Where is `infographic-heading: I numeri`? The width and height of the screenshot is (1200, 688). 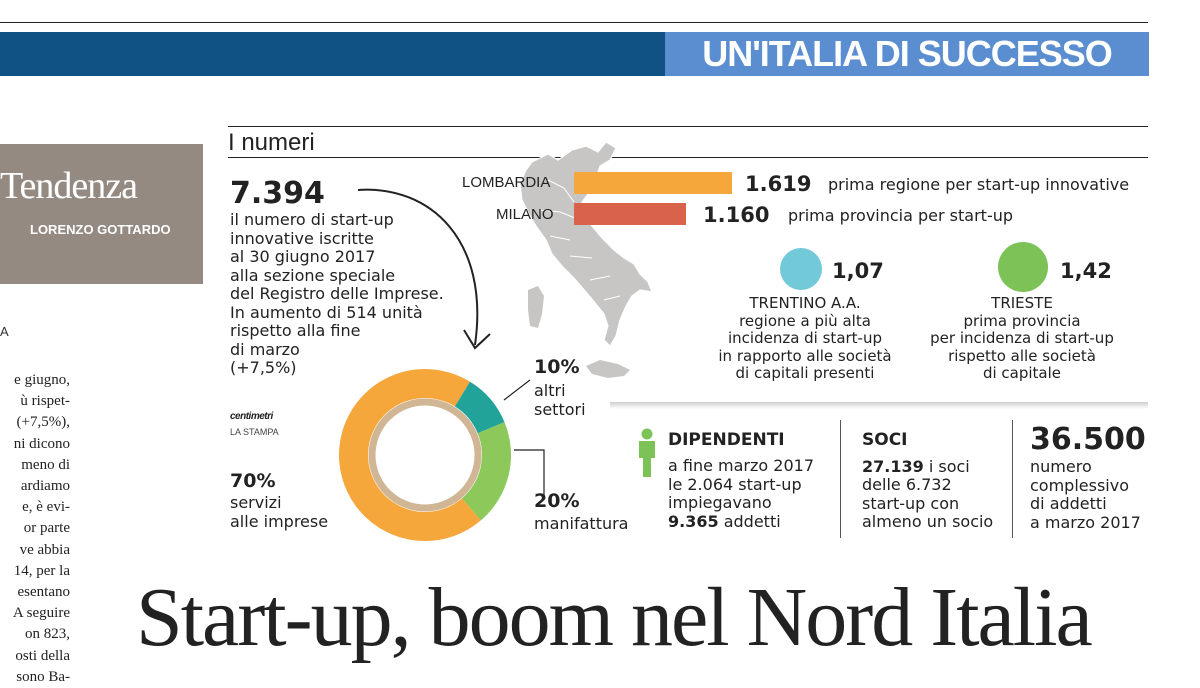
infographic-heading: I numeri is located at coordinates (271, 142).